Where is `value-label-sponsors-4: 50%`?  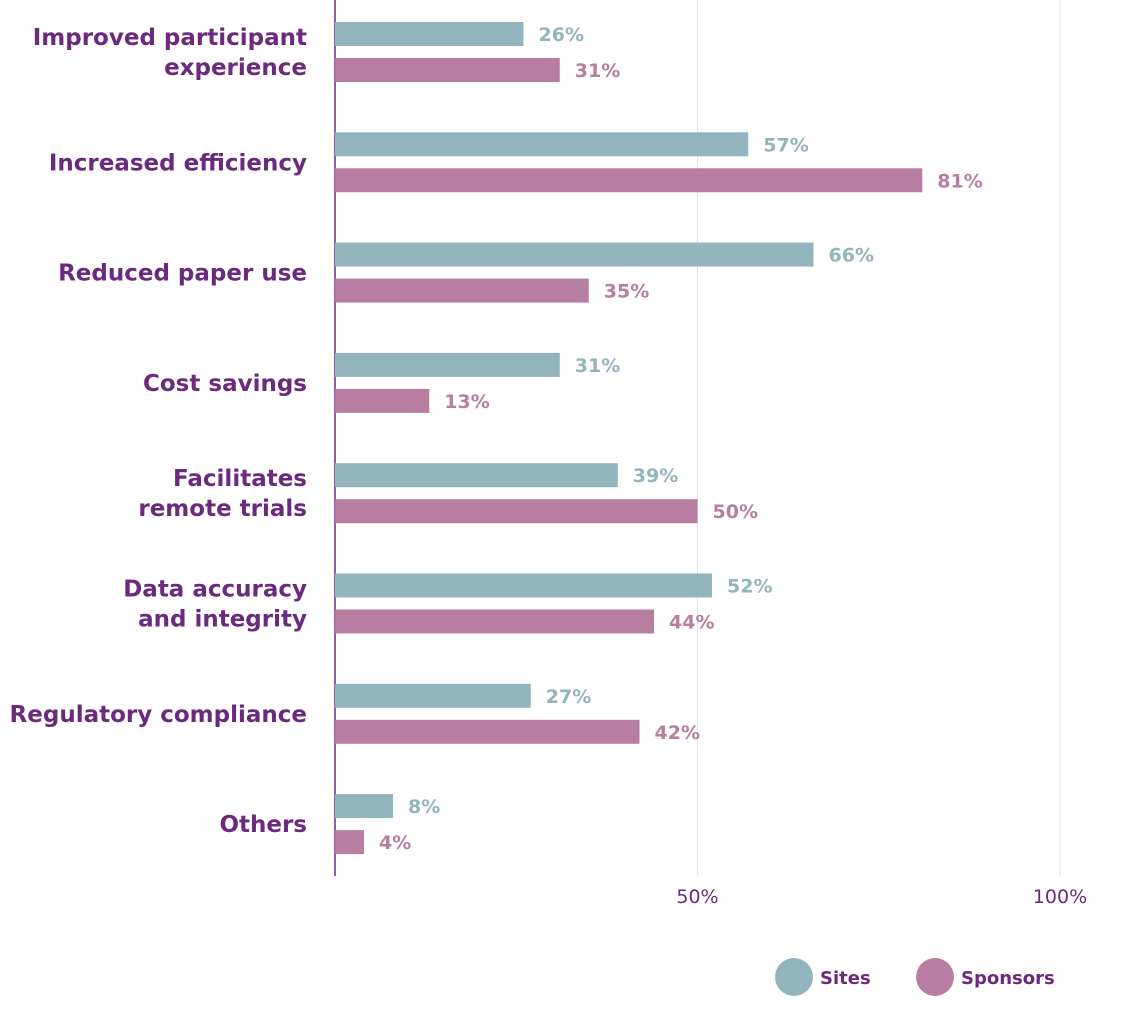
value-label-sponsors-4: 50% is located at coordinates (735, 512).